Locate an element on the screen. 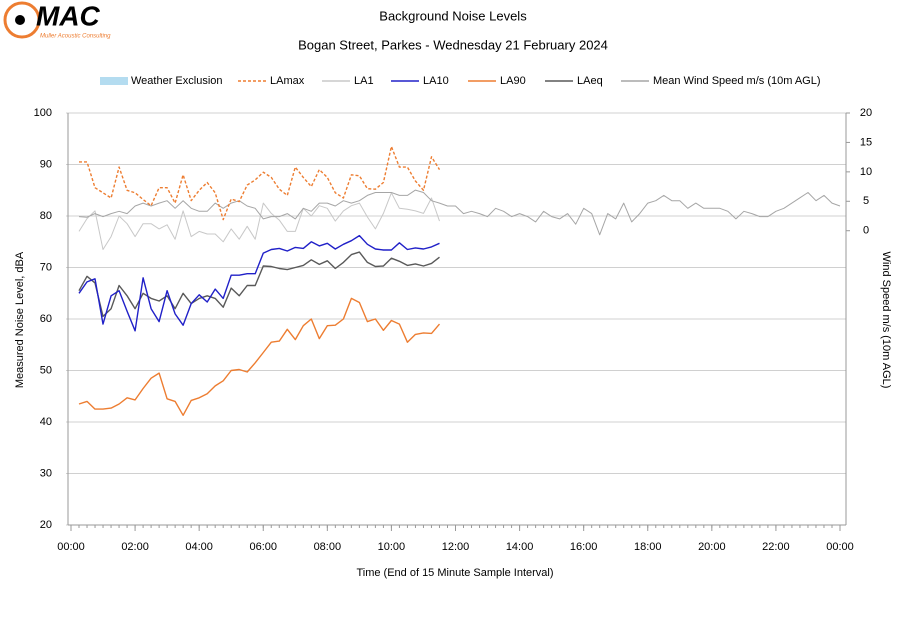 The width and height of the screenshot is (907, 626). logo: MAC Muller Acoustic Consulting is located at coordinates (57, 20).